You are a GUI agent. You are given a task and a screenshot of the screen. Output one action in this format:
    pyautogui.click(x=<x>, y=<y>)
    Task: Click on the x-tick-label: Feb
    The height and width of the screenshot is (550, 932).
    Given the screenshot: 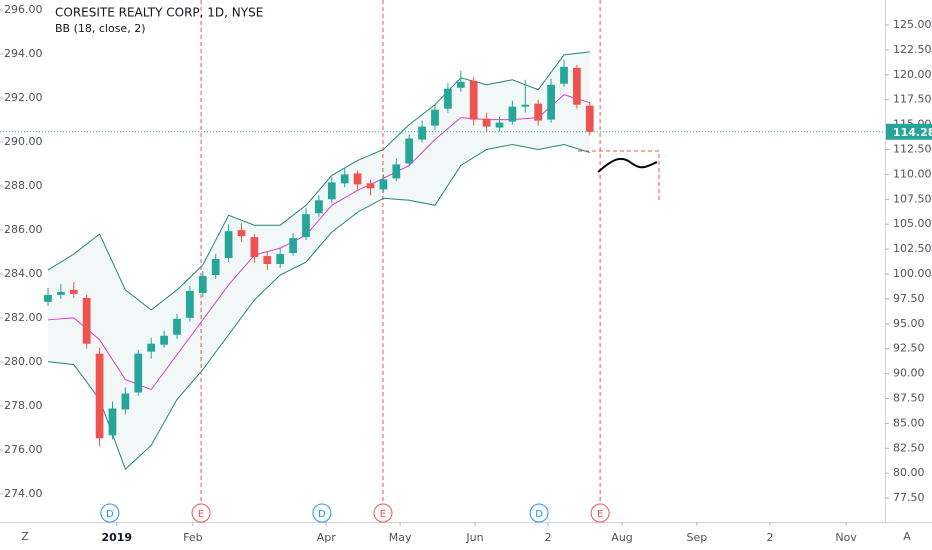 What is the action you would take?
    pyautogui.click(x=192, y=537)
    